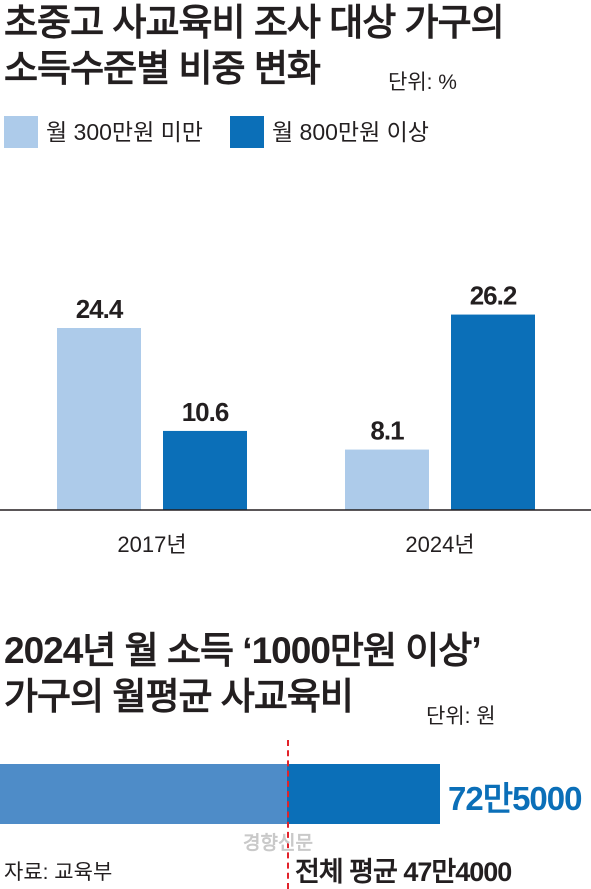 The image size is (591, 889). What do you see at coordinates (179, 696) in the screenshot?
I see `hbar-title-line-2: 가구의 월평균 사교육비` at bounding box center [179, 696].